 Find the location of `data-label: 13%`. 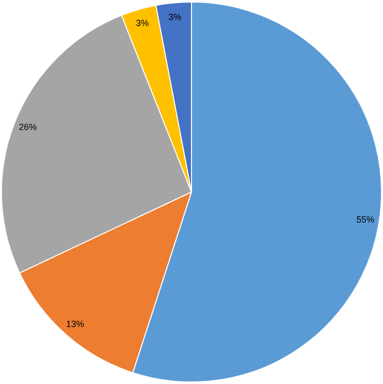

data-label: 13% is located at coordinates (75, 324).